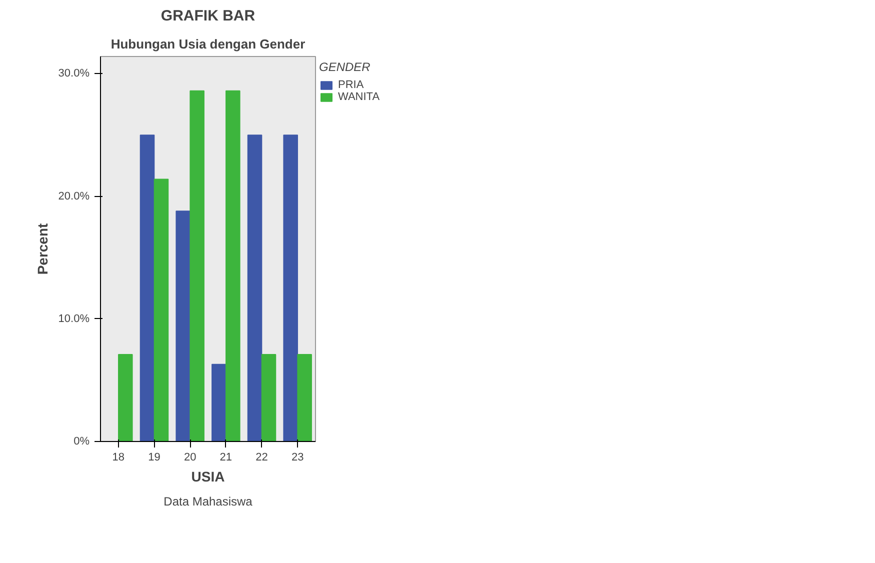 Image resolution: width=875 pixels, height=563 pixels. Describe the element at coordinates (262, 458) in the screenshot. I see `x-tick-label: 22` at that location.